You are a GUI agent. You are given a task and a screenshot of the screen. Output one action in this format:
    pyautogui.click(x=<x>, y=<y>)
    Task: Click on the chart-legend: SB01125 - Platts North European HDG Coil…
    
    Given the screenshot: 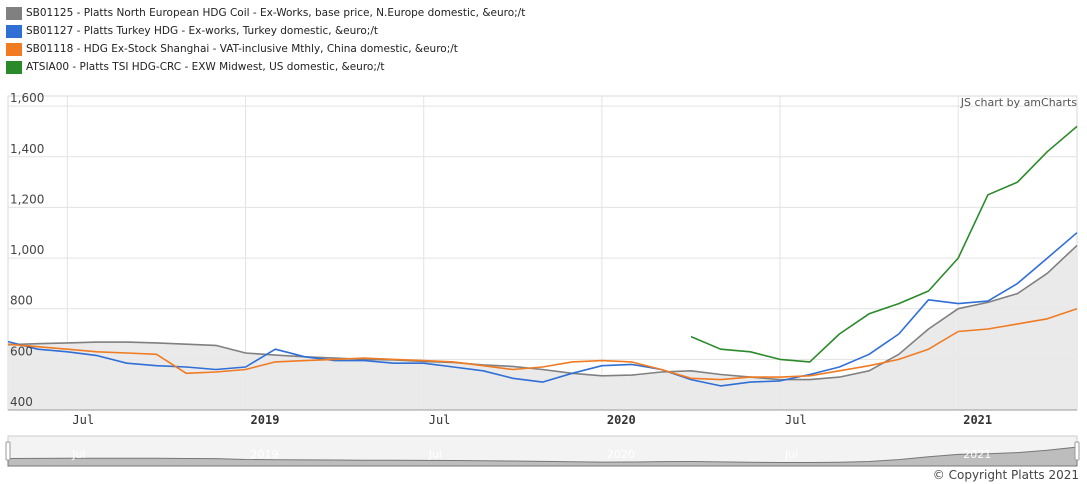 What is the action you would take?
    pyautogui.click(x=265, y=40)
    